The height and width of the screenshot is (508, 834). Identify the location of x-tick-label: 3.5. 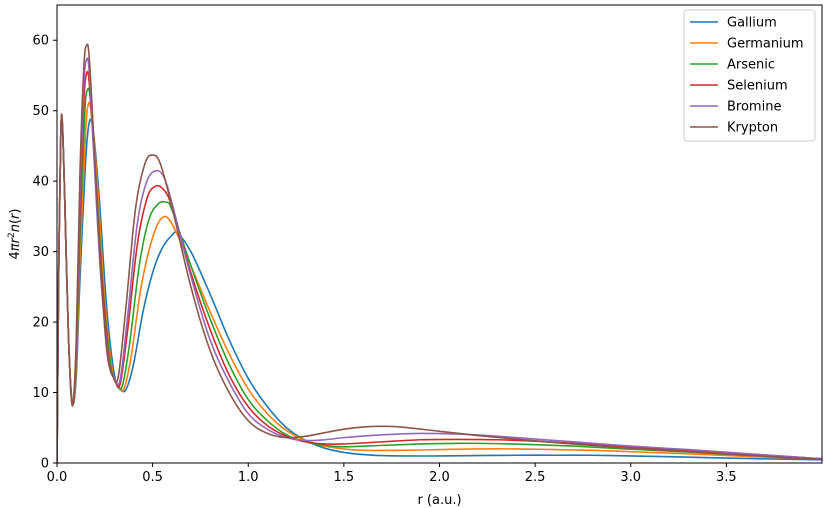
(726, 477).